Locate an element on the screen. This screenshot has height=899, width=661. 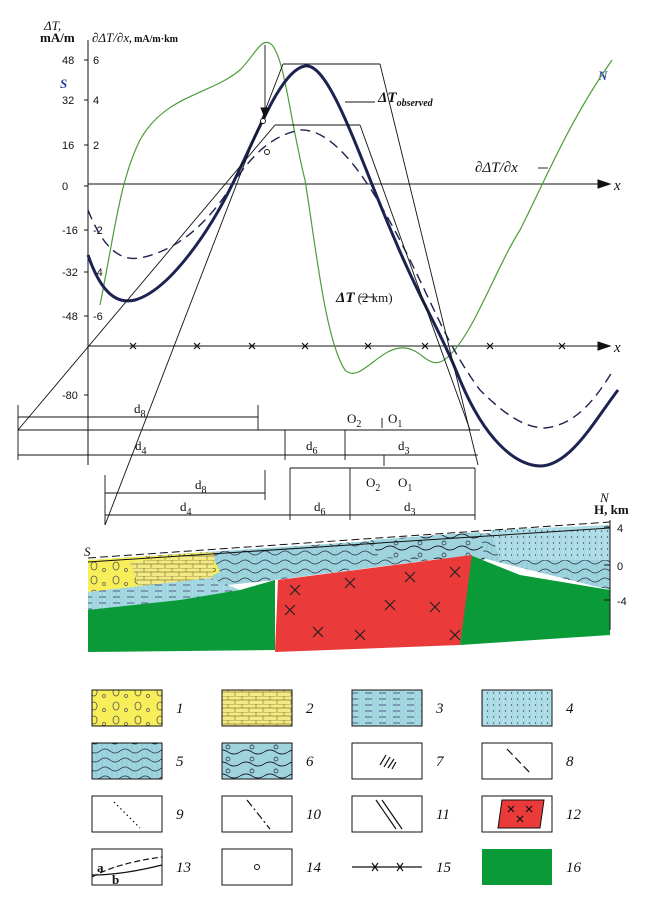
left-tick-label: -16 is located at coordinates (70, 231).